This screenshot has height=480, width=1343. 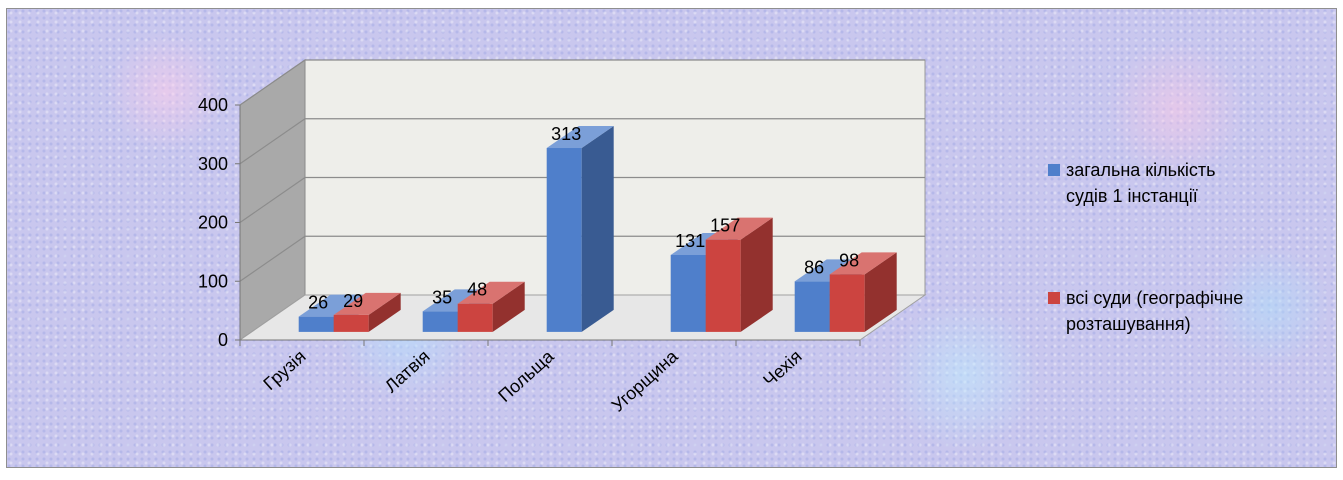 I want to click on y-tick-label: 100, so click(x=213, y=281).